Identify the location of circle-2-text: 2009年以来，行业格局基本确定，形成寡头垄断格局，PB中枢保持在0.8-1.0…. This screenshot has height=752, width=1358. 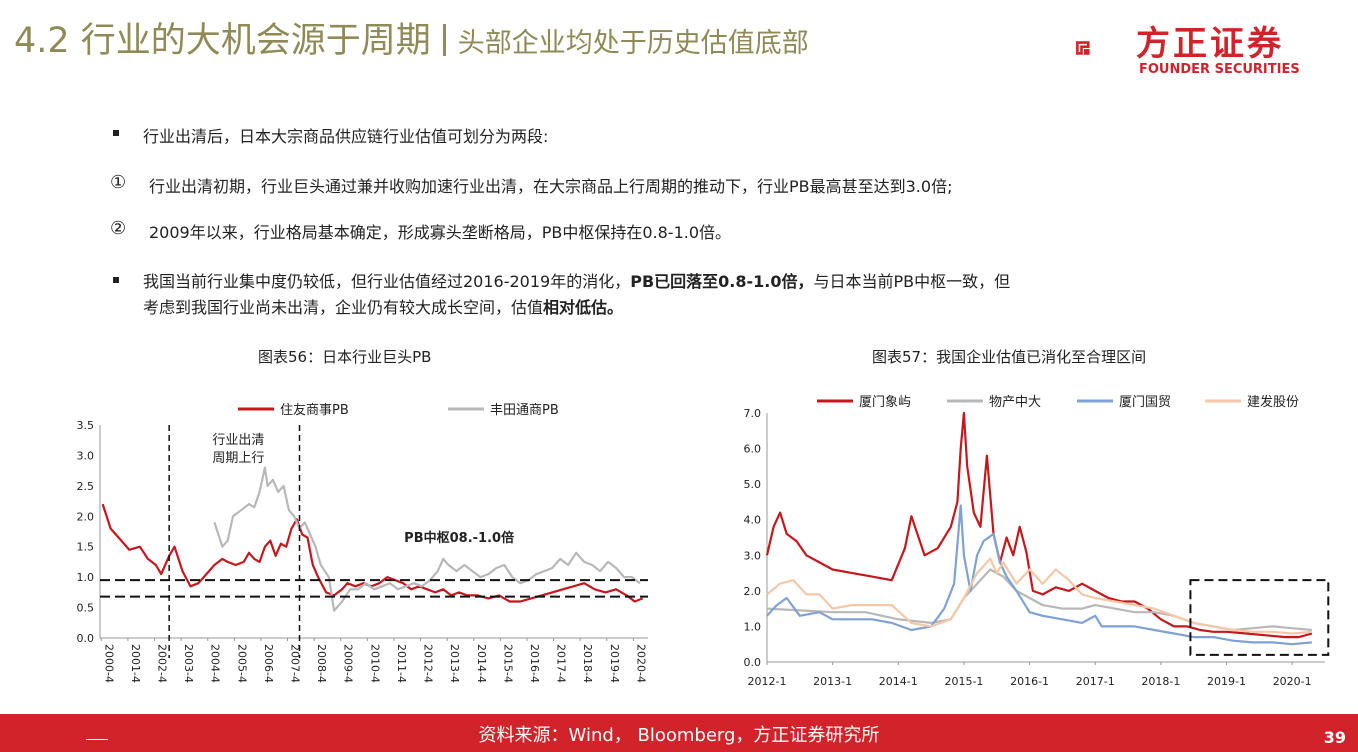
(440, 232).